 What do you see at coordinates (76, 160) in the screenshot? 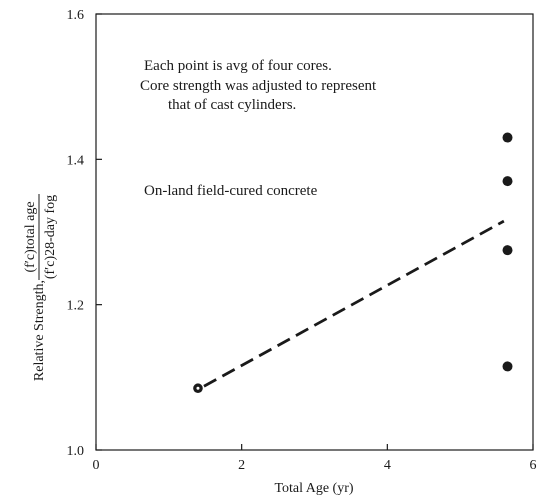
I see `y-tick-label: 1.4` at bounding box center [76, 160].